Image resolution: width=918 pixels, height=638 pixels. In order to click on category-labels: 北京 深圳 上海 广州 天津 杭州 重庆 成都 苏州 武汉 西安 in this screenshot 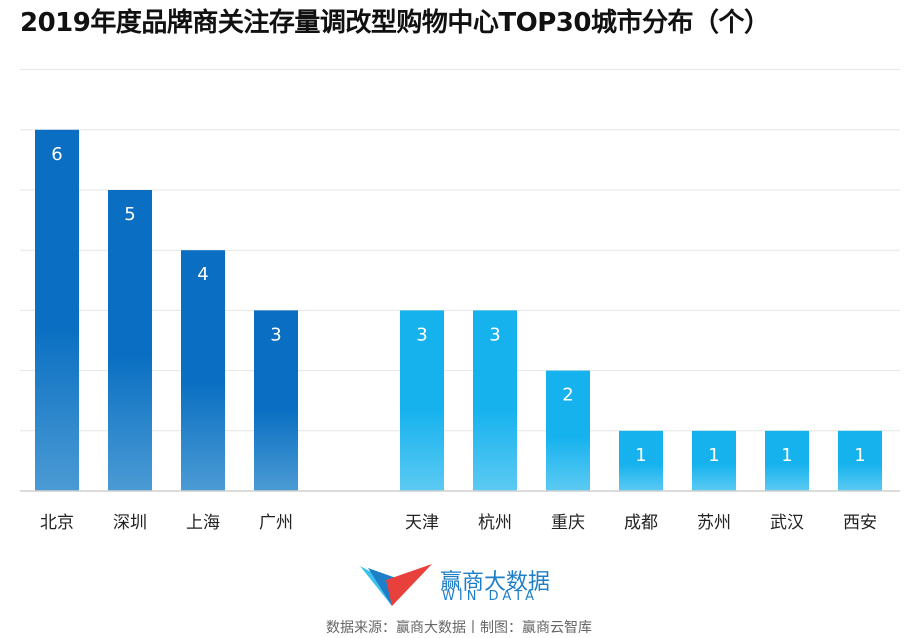, I will do `click(458, 523)`.